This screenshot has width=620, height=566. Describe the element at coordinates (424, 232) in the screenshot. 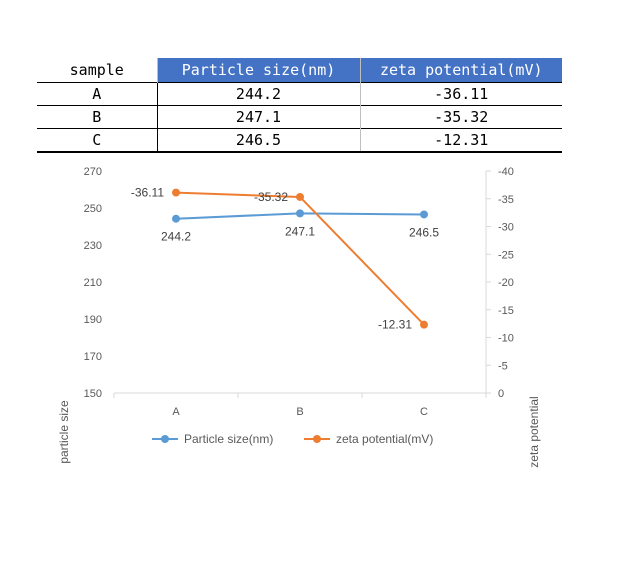

I see `data-label: 246.5` at that location.